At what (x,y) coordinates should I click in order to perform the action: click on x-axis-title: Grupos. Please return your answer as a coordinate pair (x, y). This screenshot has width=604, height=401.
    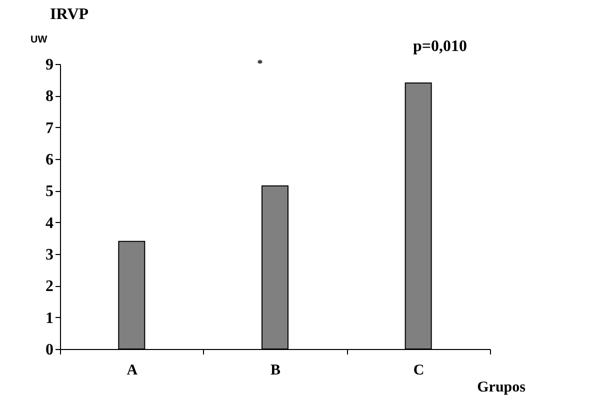
    Looking at the image, I should click on (501, 388).